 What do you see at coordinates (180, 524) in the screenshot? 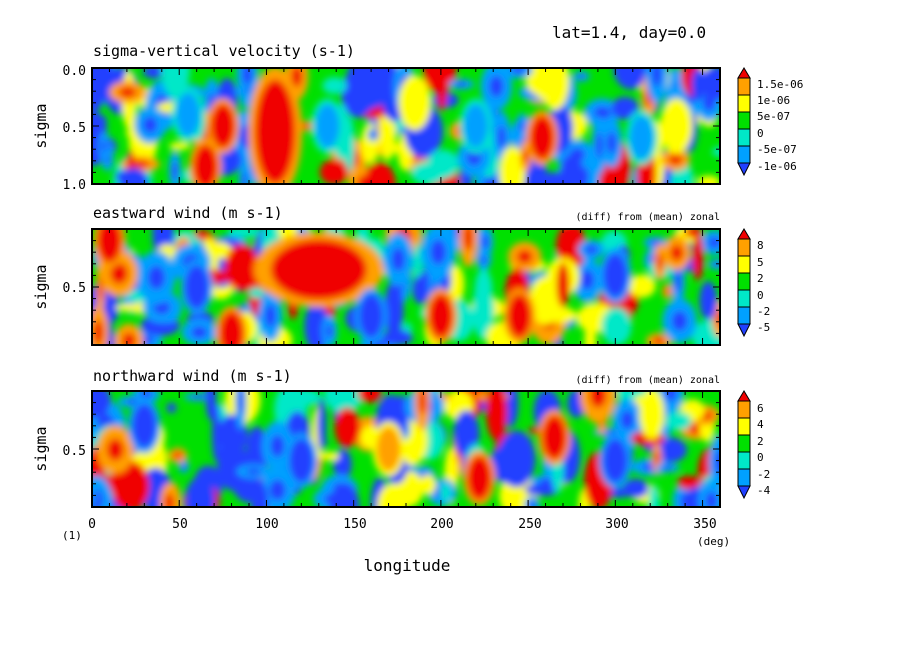
I see `x-tick-label: 50` at bounding box center [180, 524].